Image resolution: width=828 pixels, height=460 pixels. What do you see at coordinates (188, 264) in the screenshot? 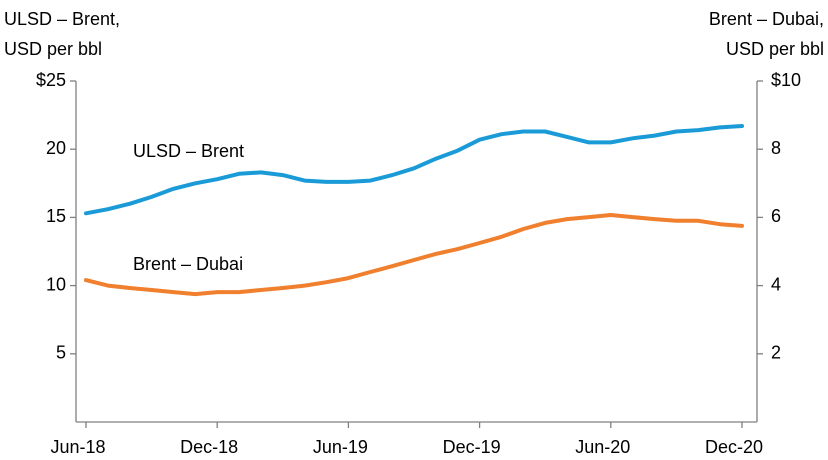
I see `series-label: Brent – Dubai` at bounding box center [188, 264].